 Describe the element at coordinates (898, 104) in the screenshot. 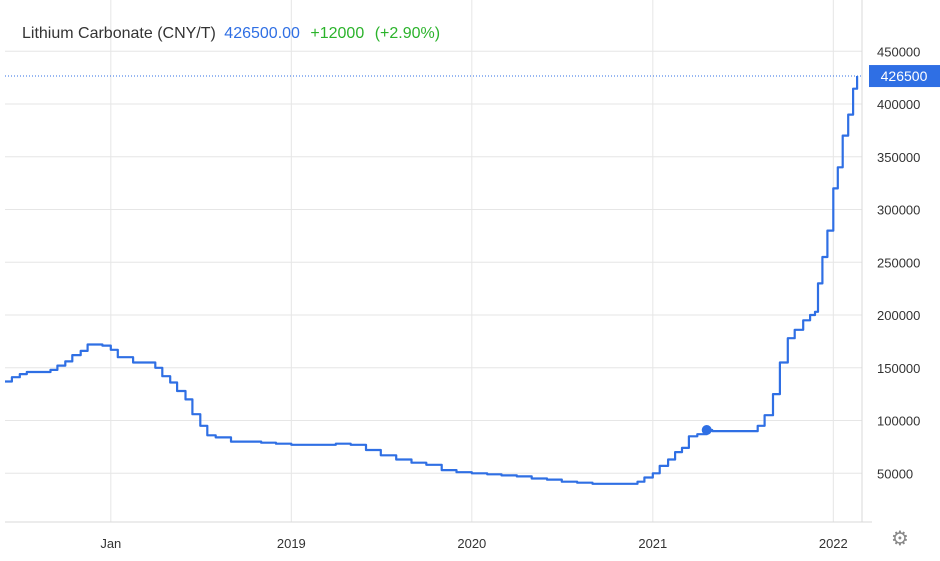

I see `y-tick-label: 400000` at that location.